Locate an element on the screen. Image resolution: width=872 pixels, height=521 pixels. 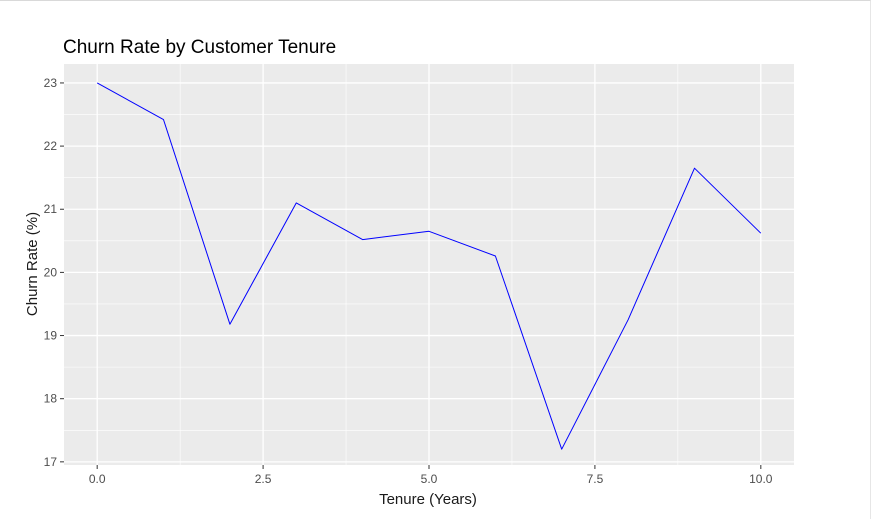
x-tick-label: 10.0 is located at coordinates (761, 479).